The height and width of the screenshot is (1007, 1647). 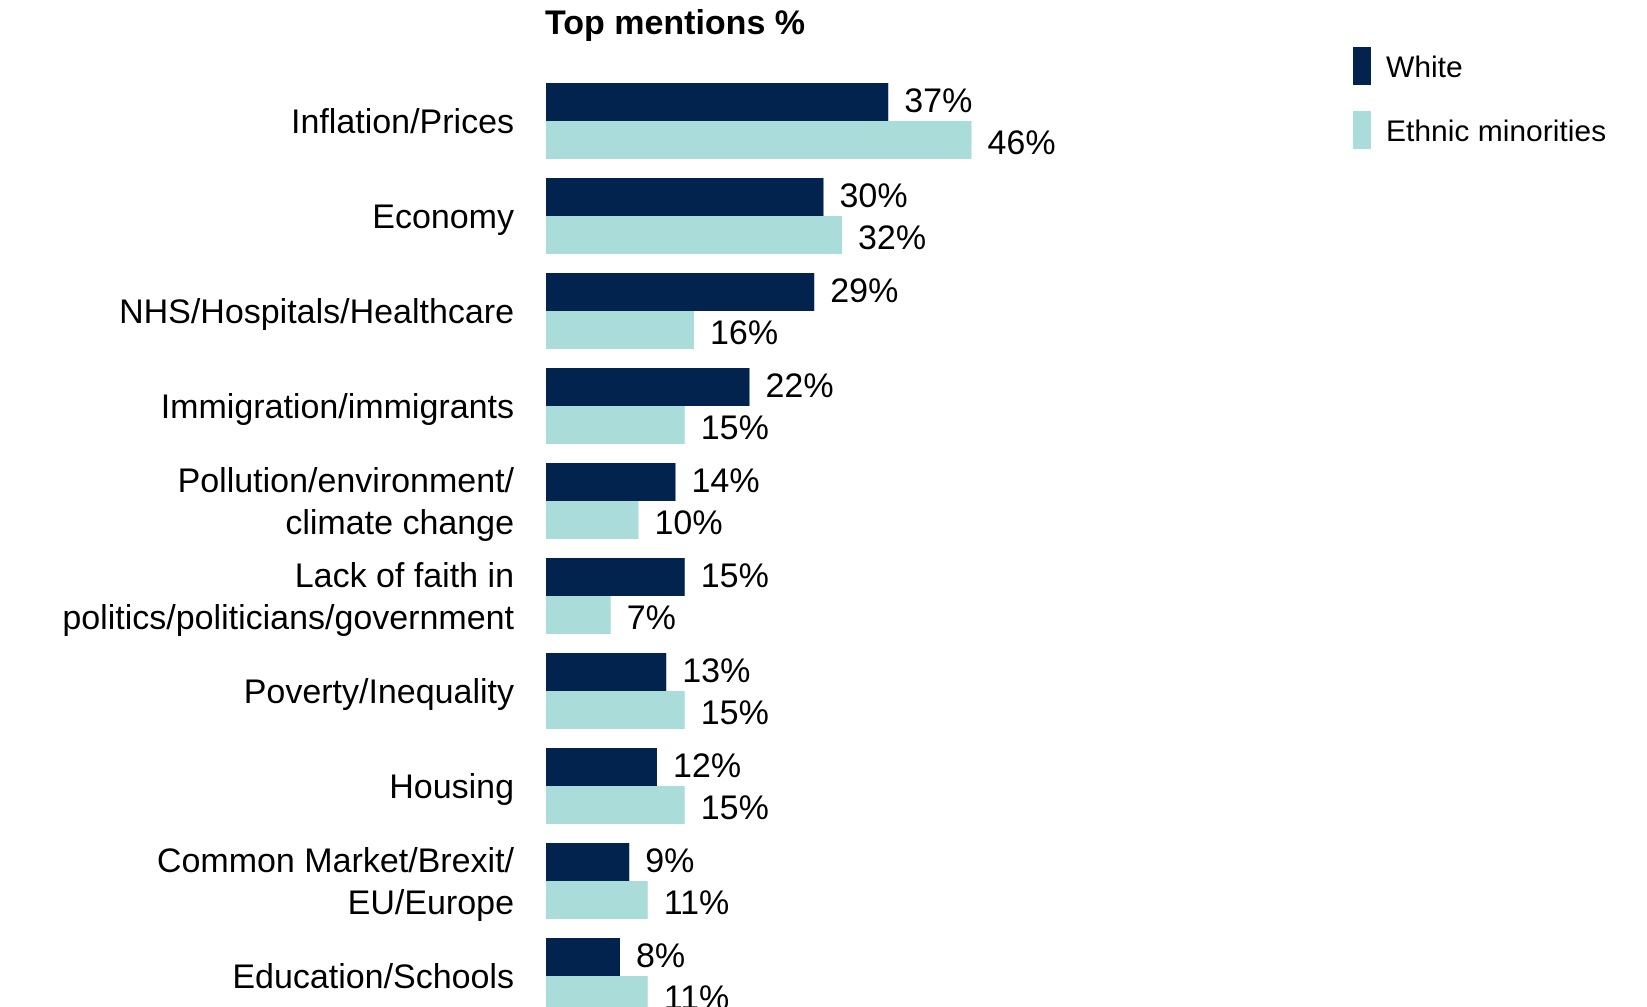 What do you see at coordinates (316, 312) in the screenshot?
I see `category-label: NHS/Hospitals/Healthcare` at bounding box center [316, 312].